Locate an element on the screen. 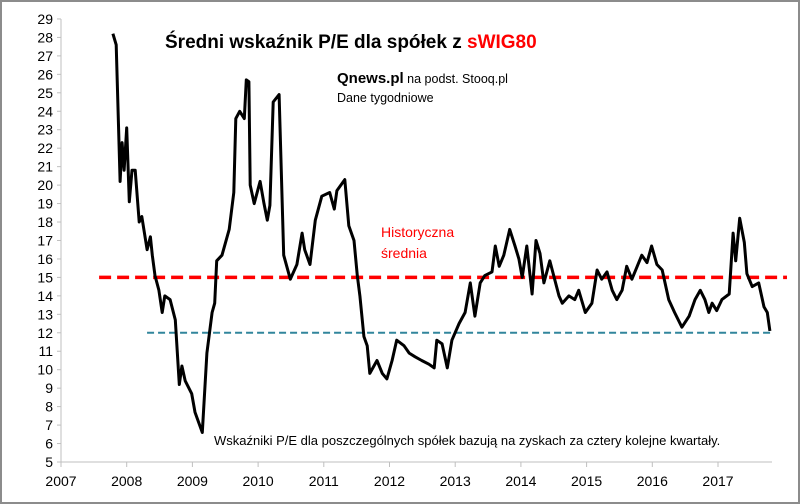 Image resolution: width=800 pixels, height=504 pixels. x-tick-label: 2014 is located at coordinates (520, 481).